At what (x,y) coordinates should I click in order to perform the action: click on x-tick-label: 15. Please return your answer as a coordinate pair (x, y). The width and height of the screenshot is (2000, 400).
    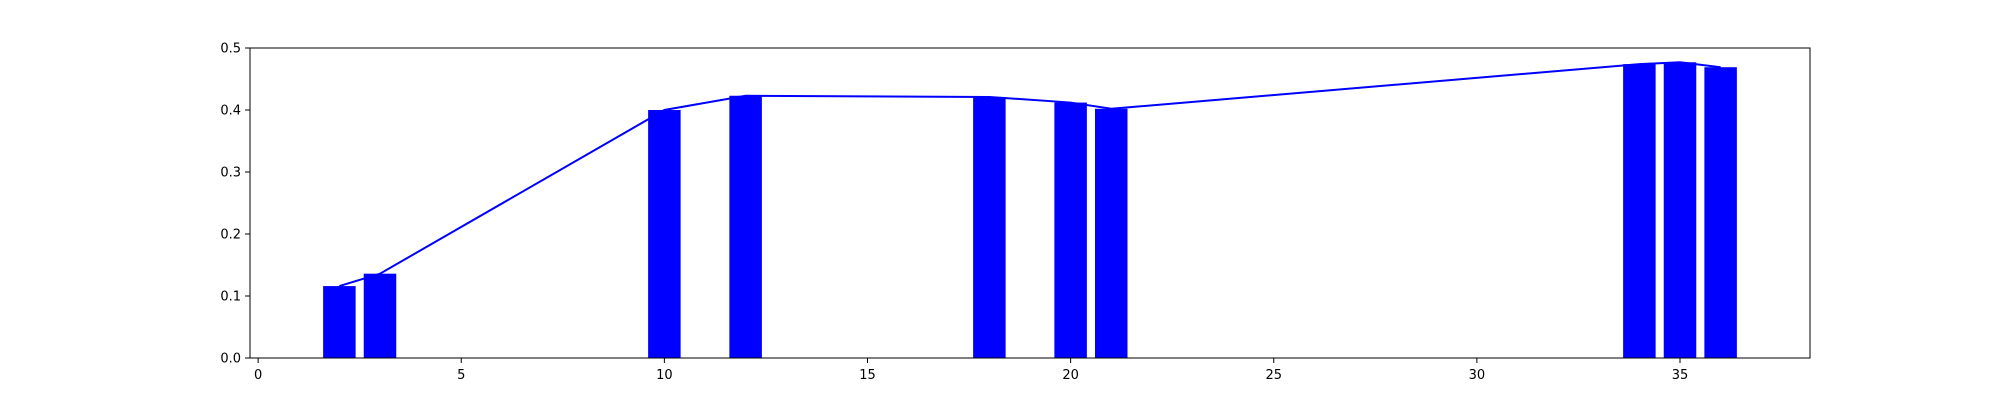
    Looking at the image, I should click on (867, 375).